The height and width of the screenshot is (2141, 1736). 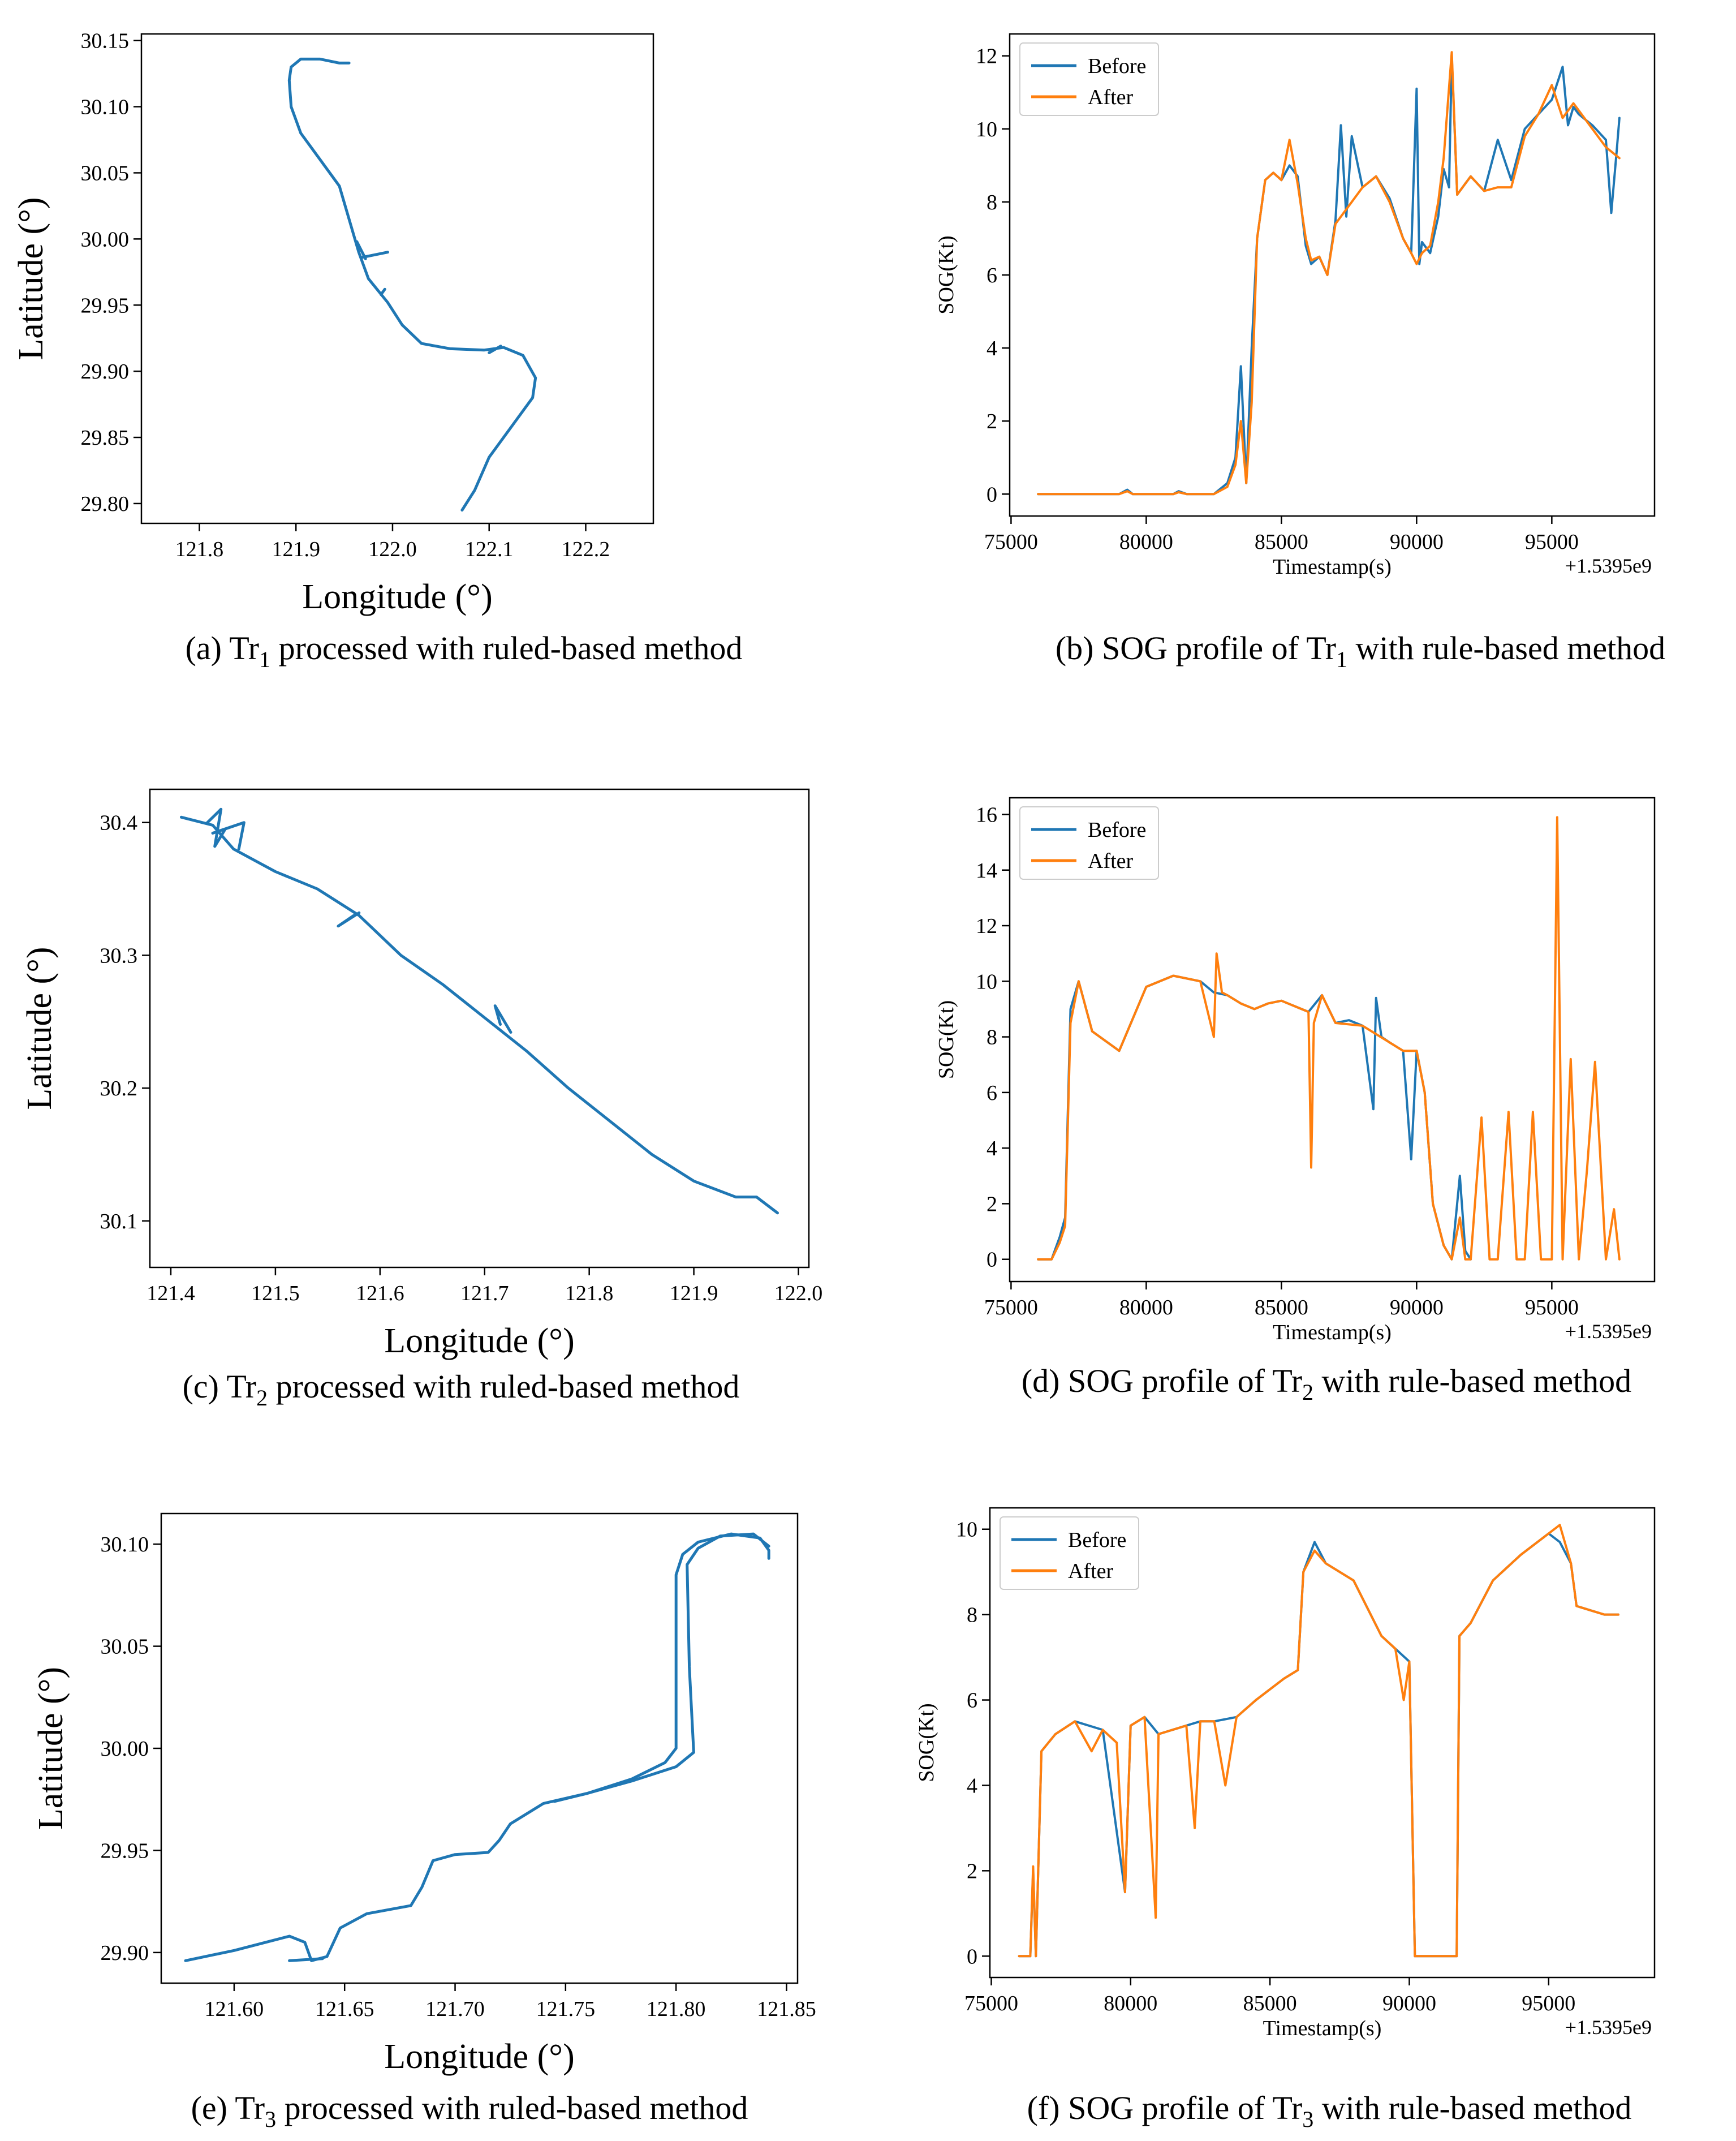 I want to click on y-tick-label: 29.80, so click(x=105, y=504).